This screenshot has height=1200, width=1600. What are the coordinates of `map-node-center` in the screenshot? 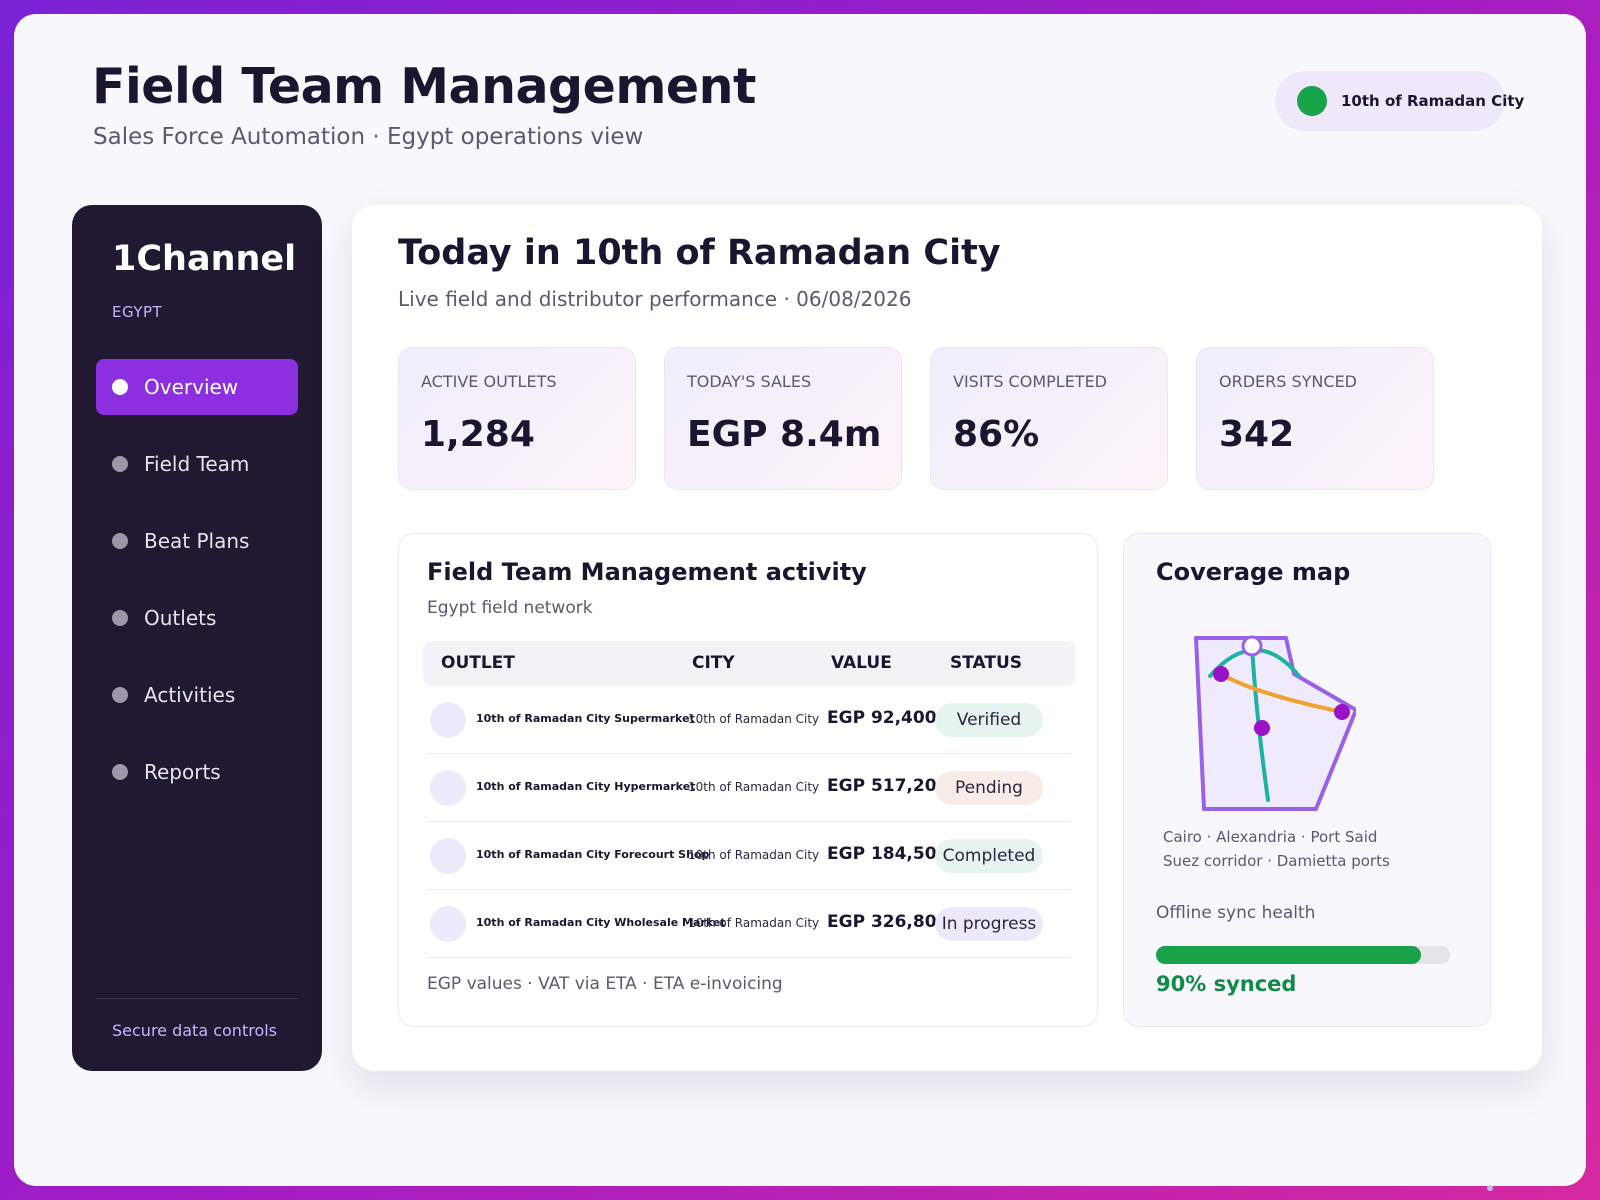 It's located at (1262, 728).